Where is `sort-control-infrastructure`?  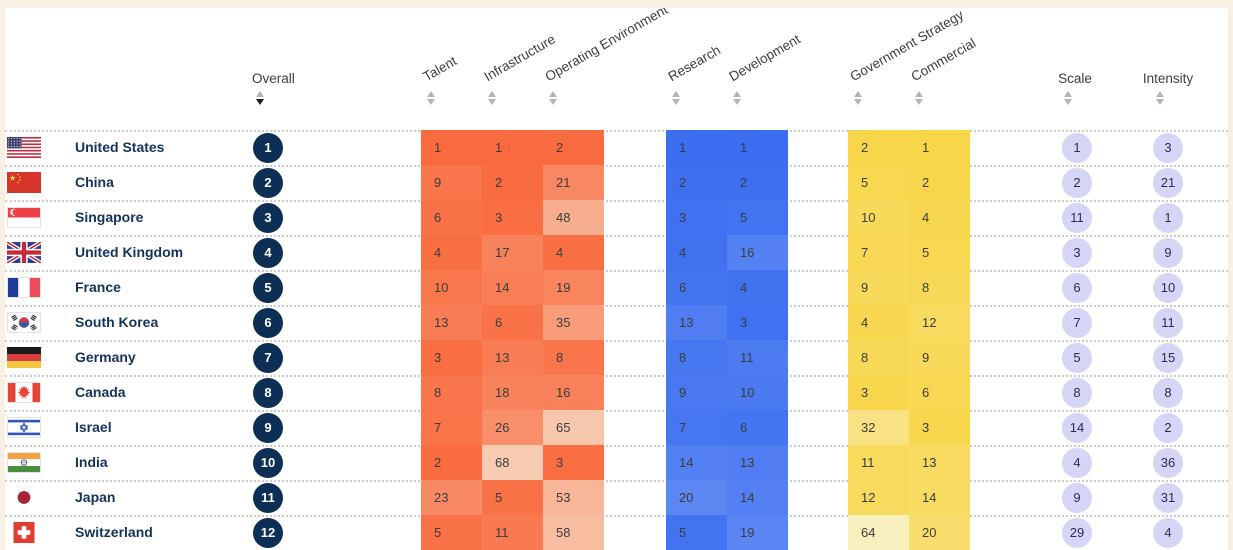
sort-control-infrastructure is located at coordinates (492, 98).